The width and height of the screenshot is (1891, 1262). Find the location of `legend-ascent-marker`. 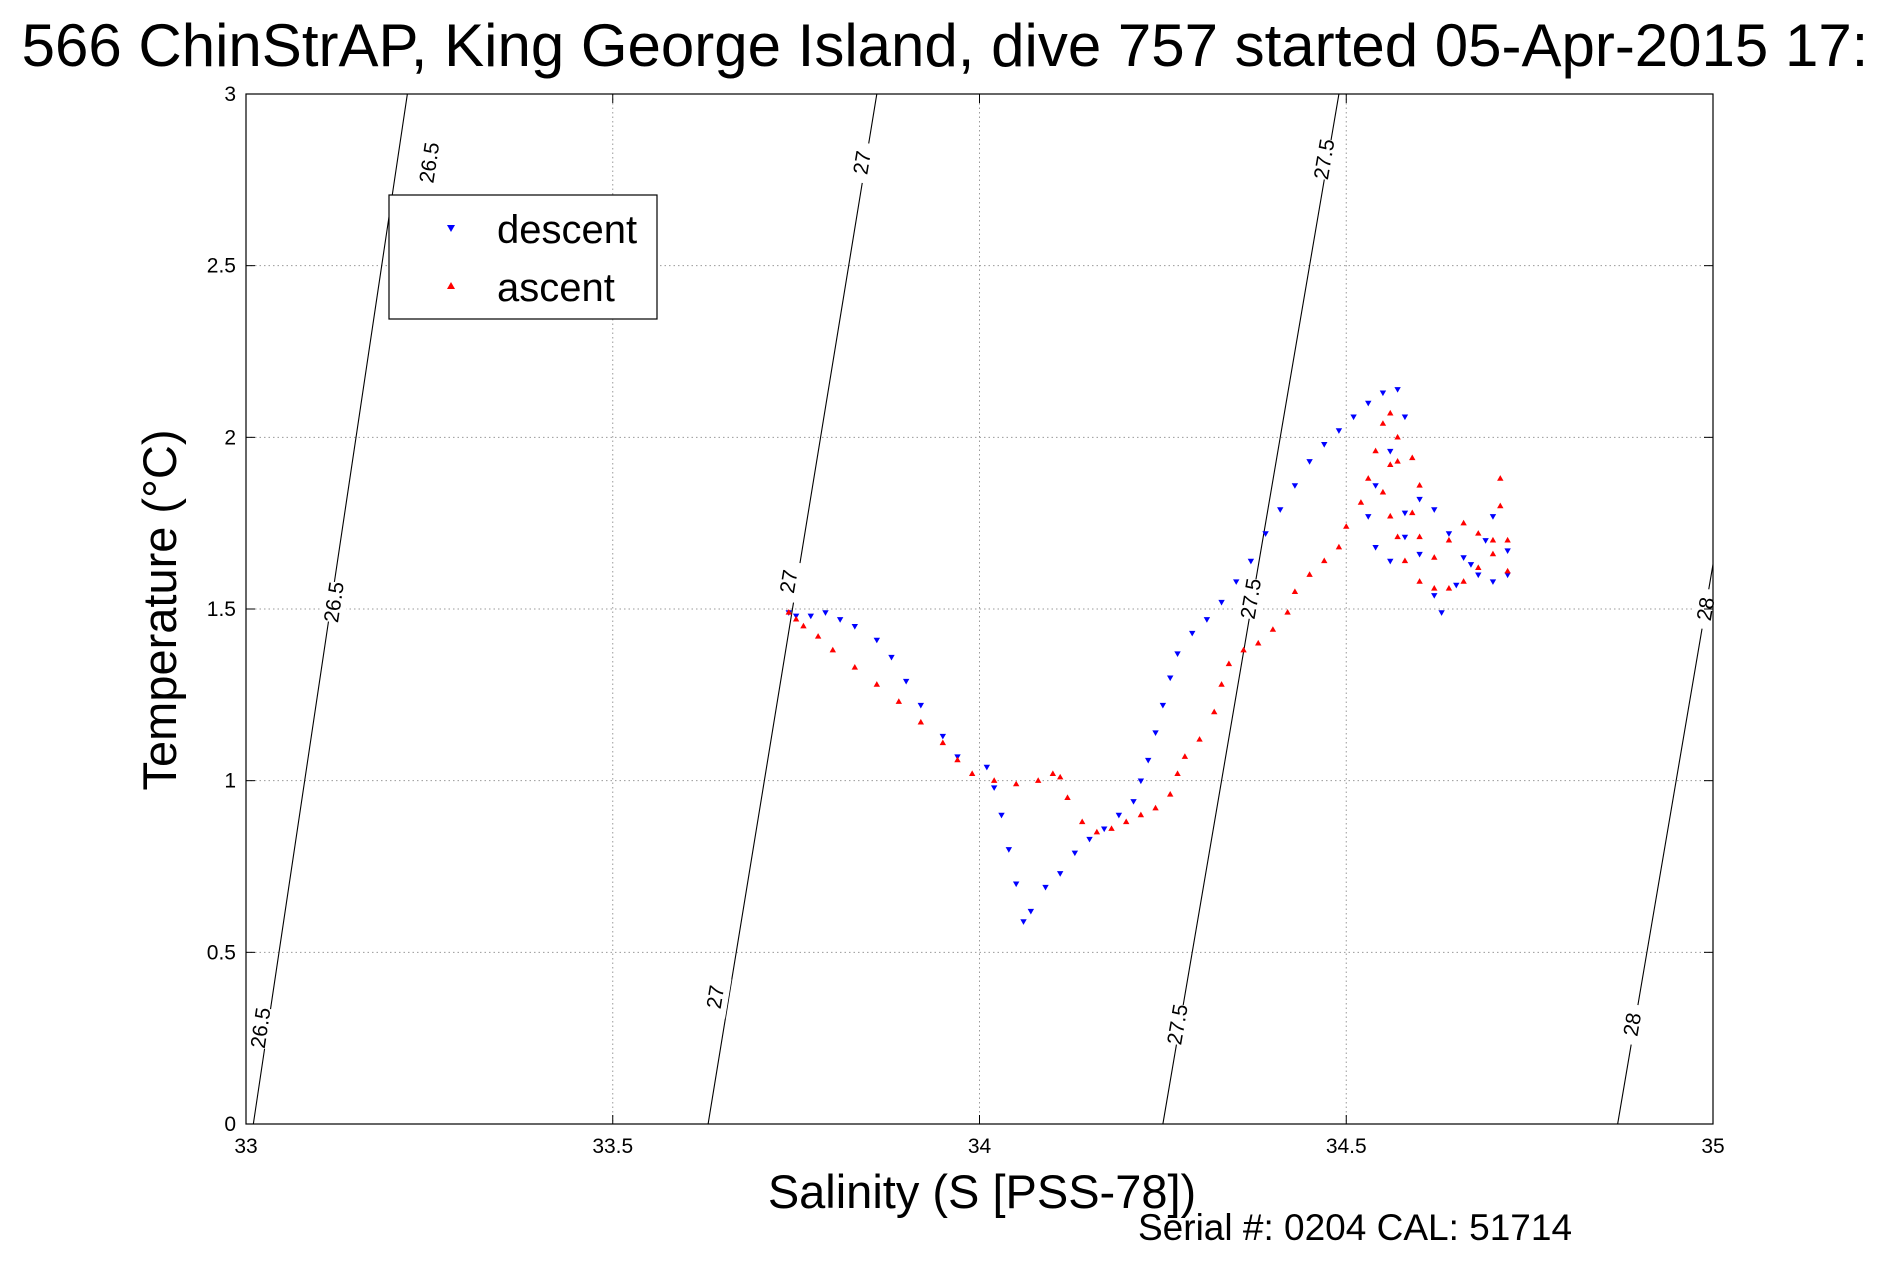

legend-ascent-marker is located at coordinates (451, 285).